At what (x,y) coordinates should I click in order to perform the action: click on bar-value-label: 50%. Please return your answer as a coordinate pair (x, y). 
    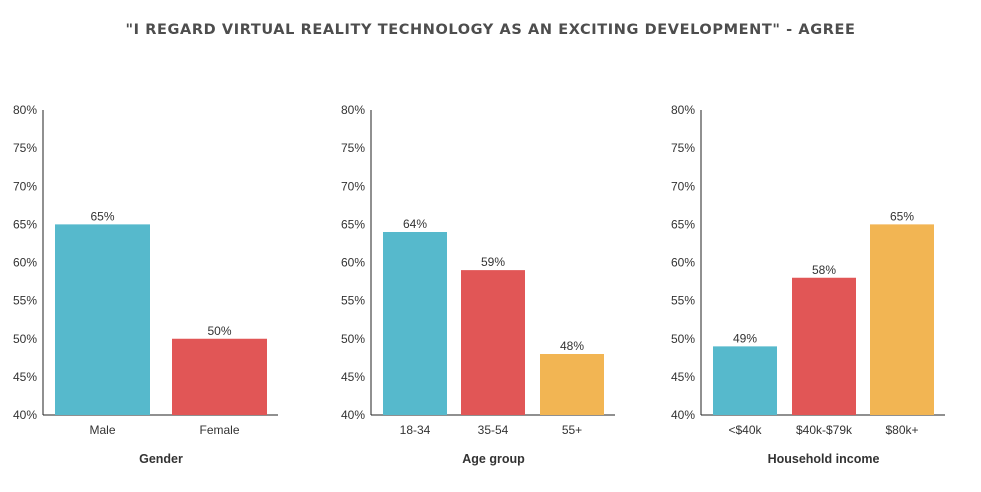
    Looking at the image, I should click on (219, 331).